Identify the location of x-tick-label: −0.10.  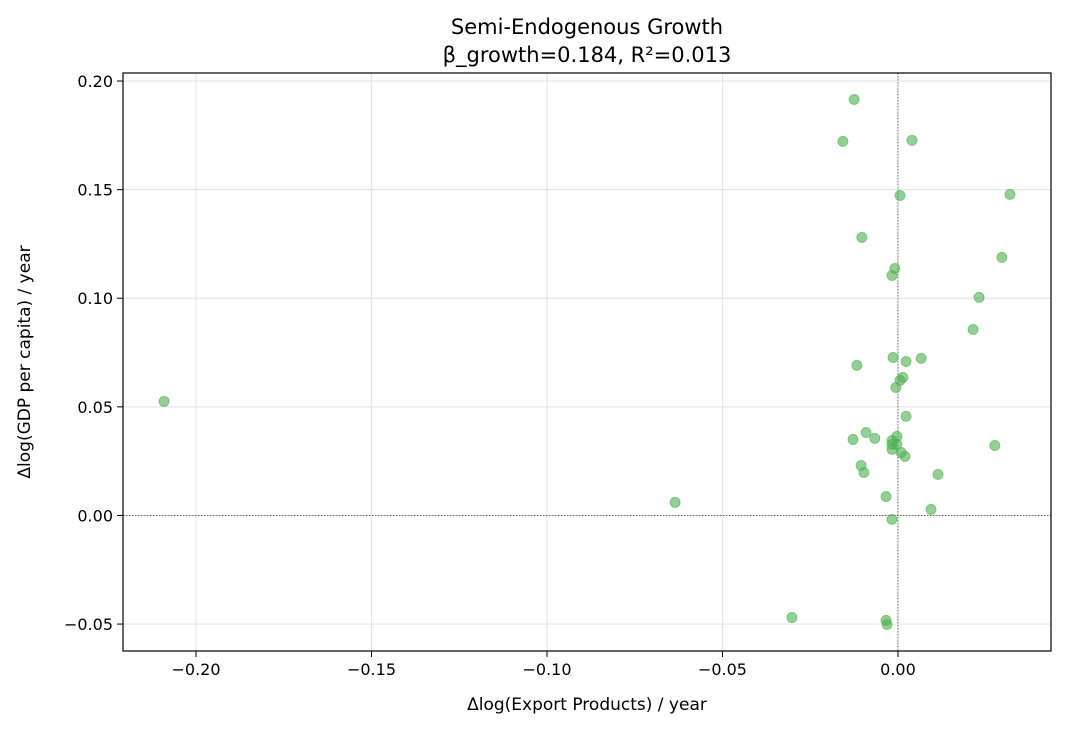
(546, 669).